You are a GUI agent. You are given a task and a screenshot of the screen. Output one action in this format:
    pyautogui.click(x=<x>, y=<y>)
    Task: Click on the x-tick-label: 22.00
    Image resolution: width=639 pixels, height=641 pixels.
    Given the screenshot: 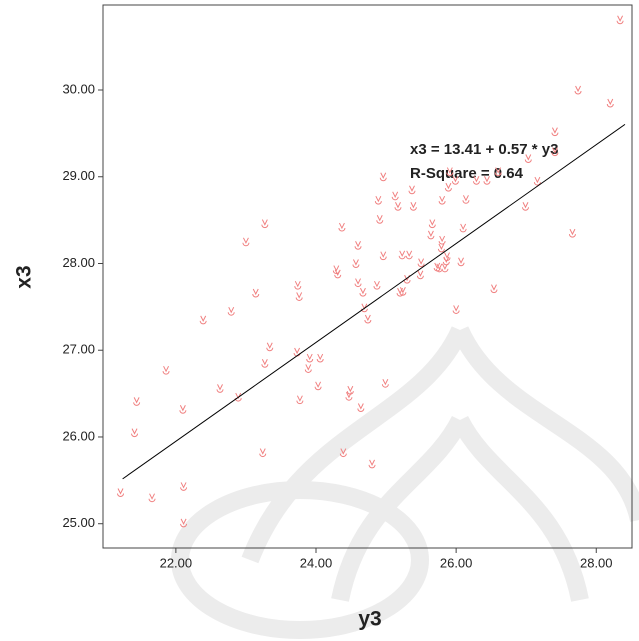 What is the action you would take?
    pyautogui.click(x=176, y=562)
    